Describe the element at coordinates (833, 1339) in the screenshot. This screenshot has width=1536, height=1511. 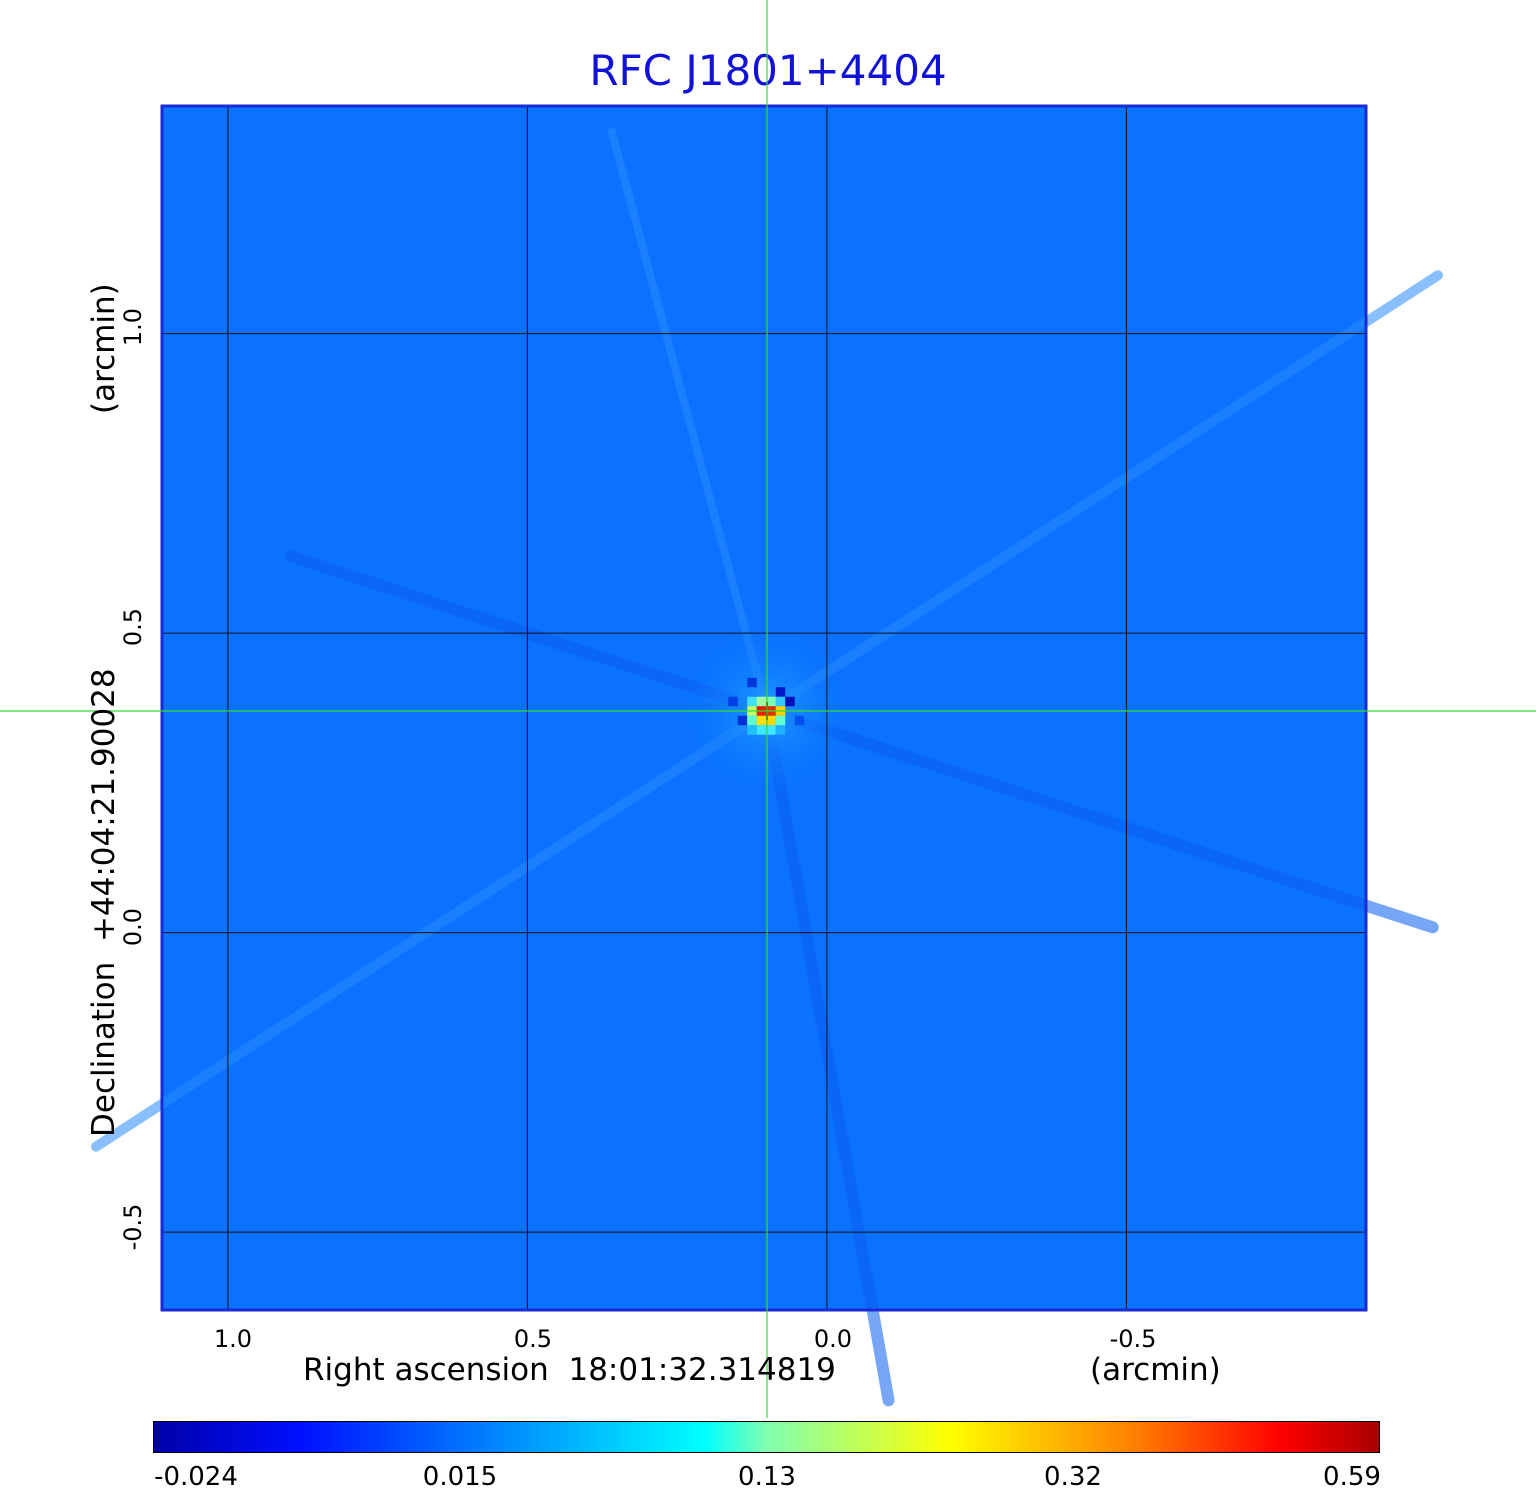
I see `x-tick-label: 0.0` at that location.